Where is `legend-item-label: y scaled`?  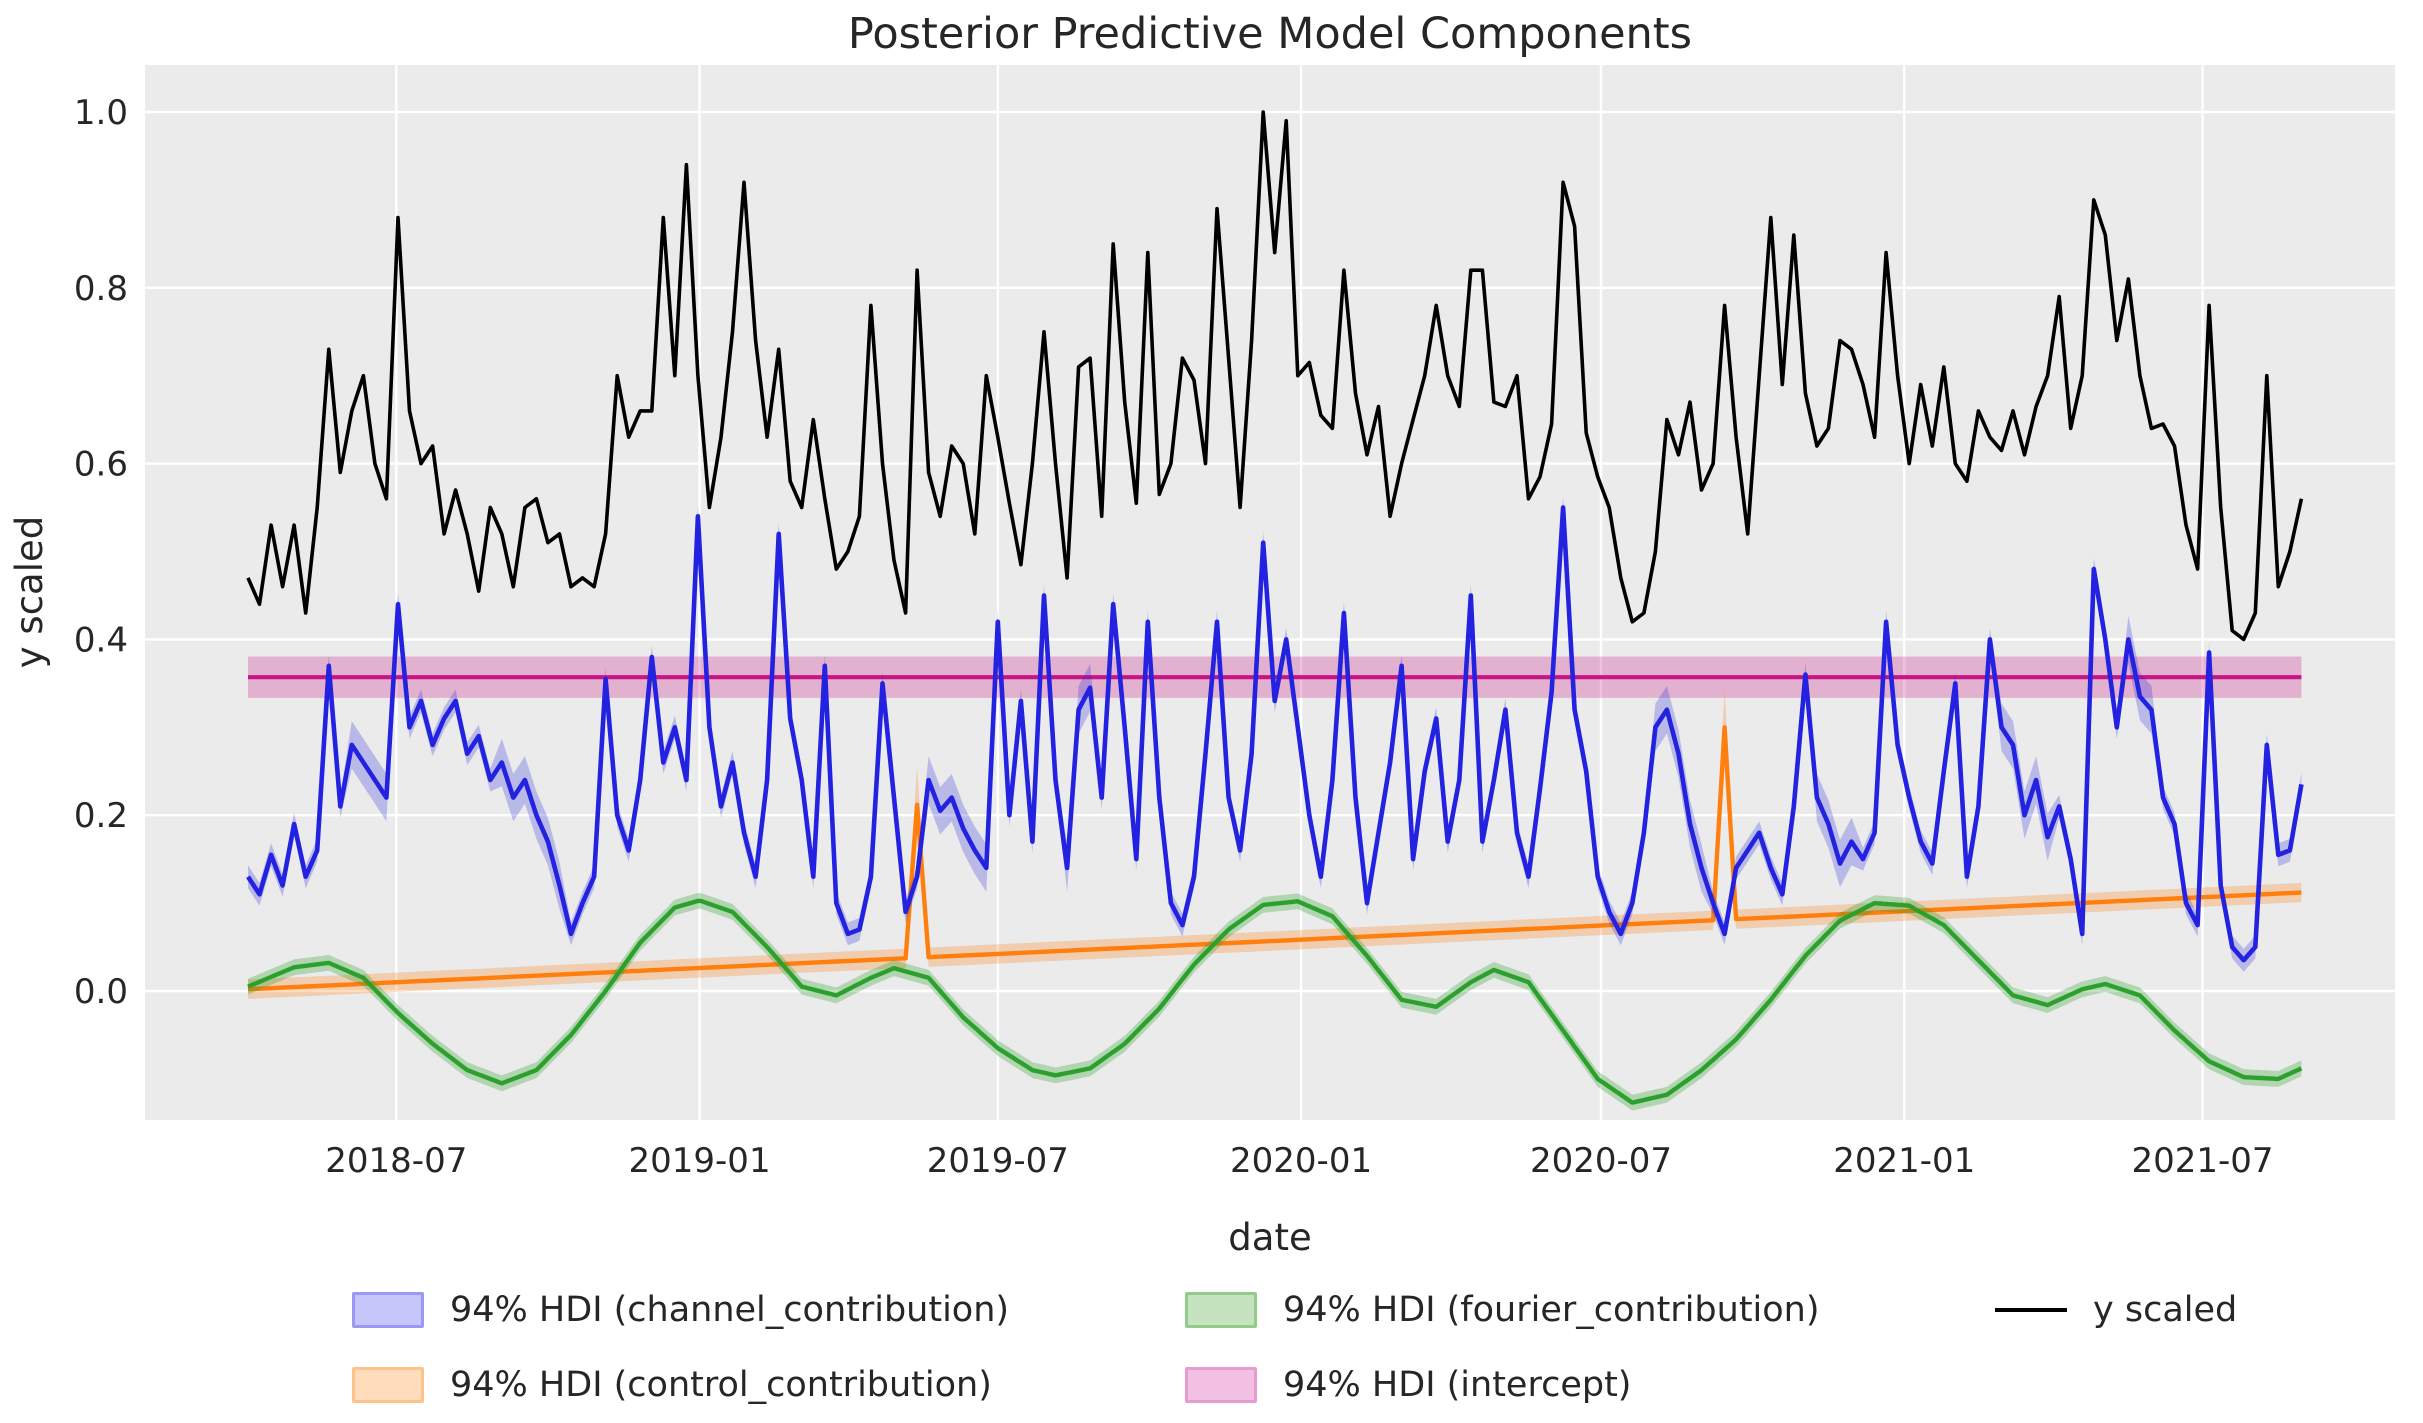
legend-item-label: y scaled is located at coordinates (2165, 1310).